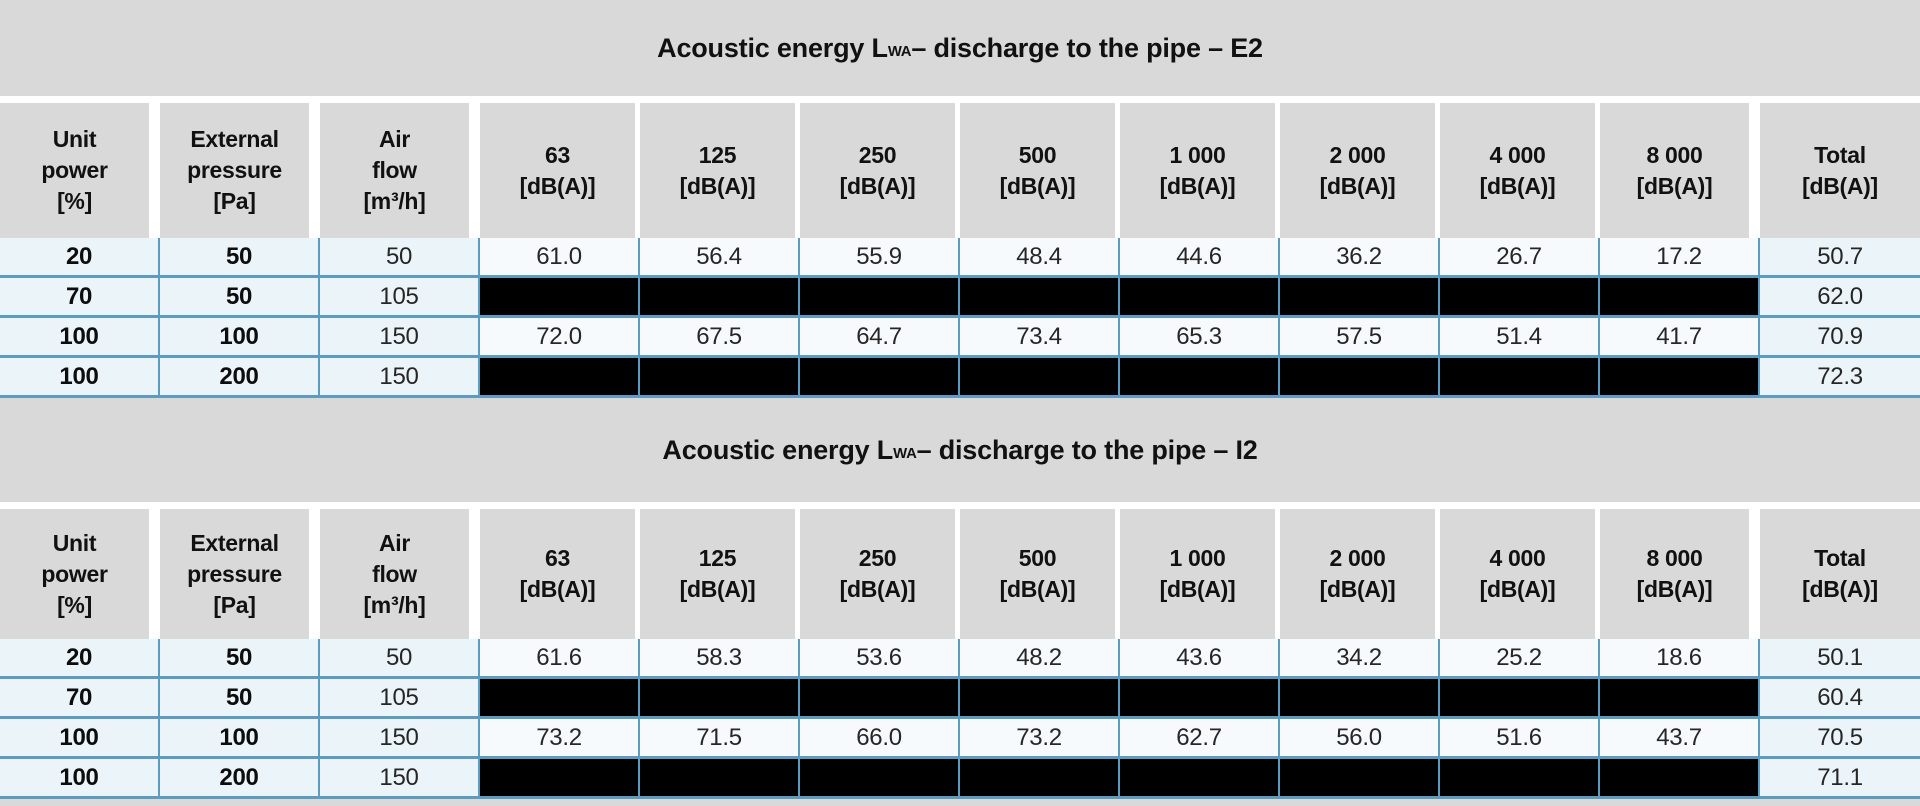 The height and width of the screenshot is (806, 1920). Describe the element at coordinates (717, 558) in the screenshot. I see `header-line: 125` at that location.